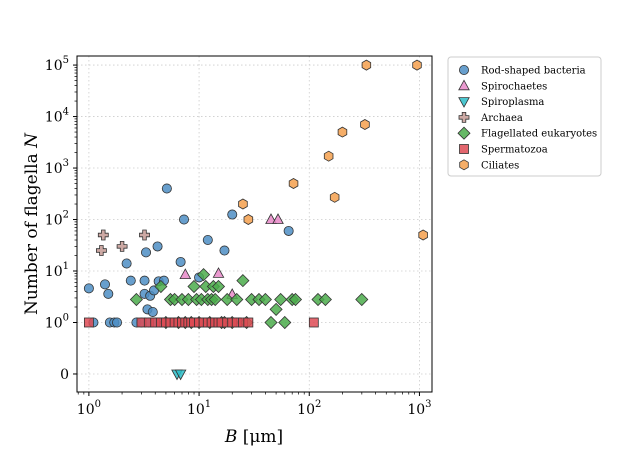 The width and height of the screenshot is (617, 463). Describe the element at coordinates (89, 408) in the screenshot. I see `x-tick-label: 10⁰` at that location.